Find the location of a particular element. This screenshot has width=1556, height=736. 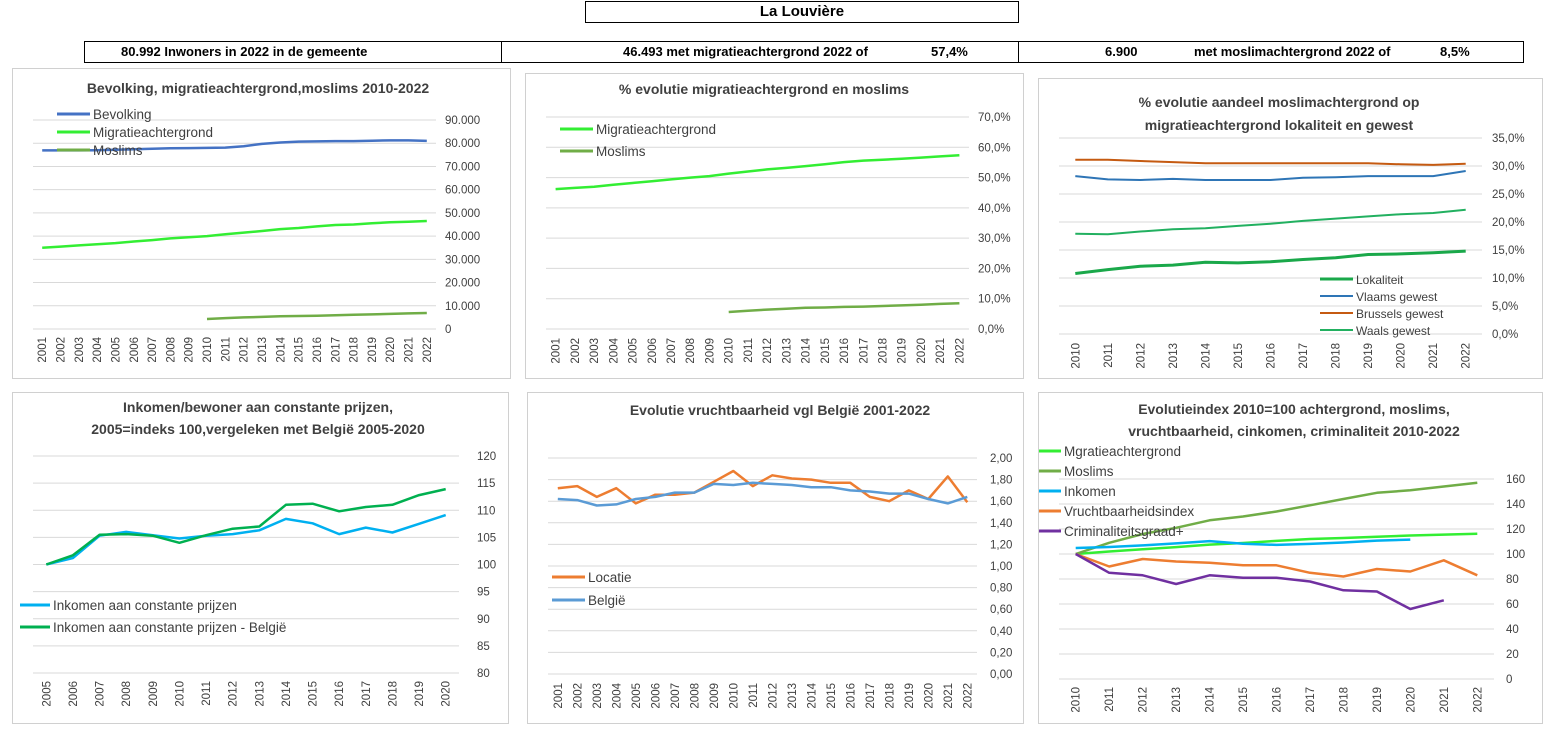

y-tick-label: 40.000 is located at coordinates (462, 237).